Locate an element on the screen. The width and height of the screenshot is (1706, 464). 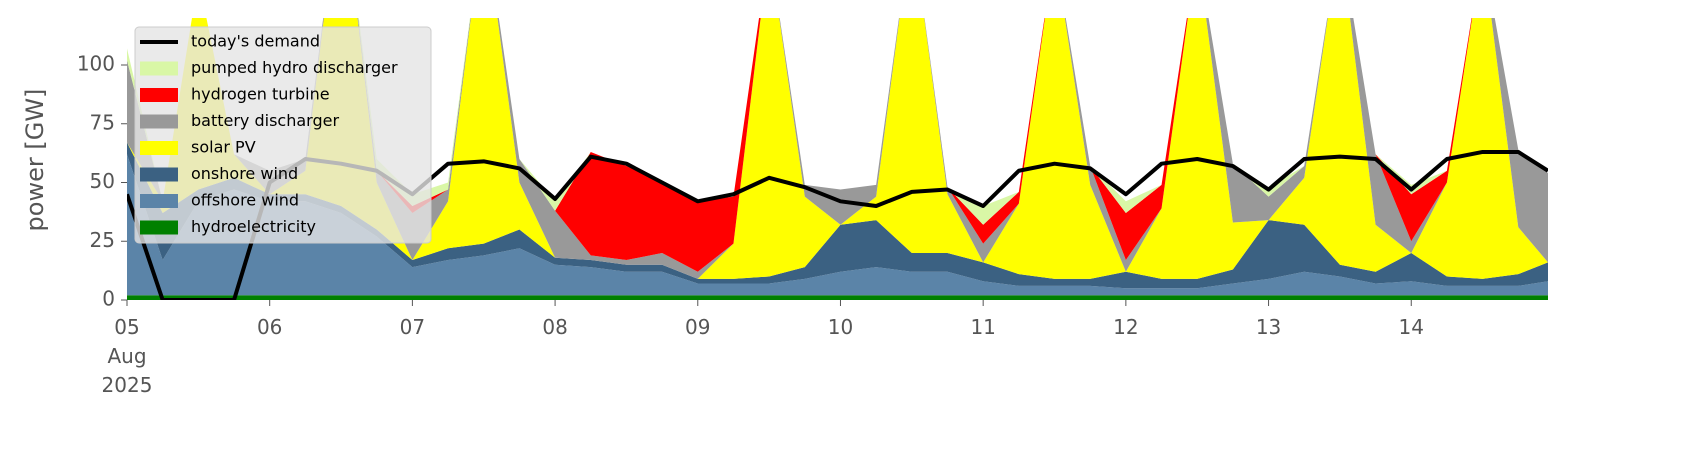
legend-label: pumped hydro discharger is located at coordinates (294, 67).